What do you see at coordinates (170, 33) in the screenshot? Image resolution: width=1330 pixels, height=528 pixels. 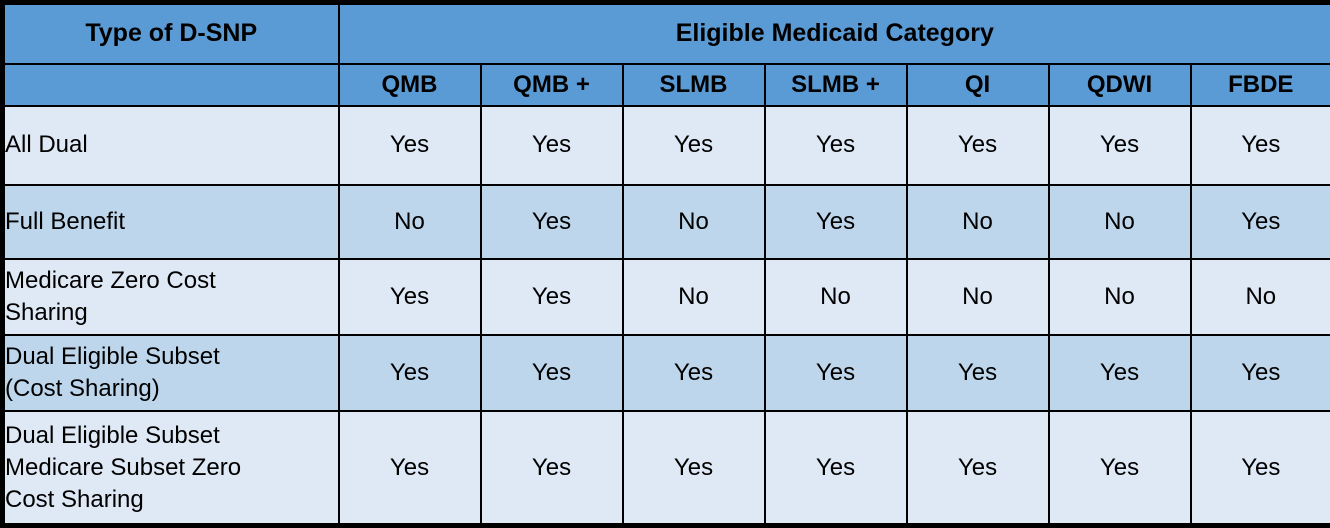 I see `header-type-of-dsnp: Type of D-SNP` at bounding box center [170, 33].